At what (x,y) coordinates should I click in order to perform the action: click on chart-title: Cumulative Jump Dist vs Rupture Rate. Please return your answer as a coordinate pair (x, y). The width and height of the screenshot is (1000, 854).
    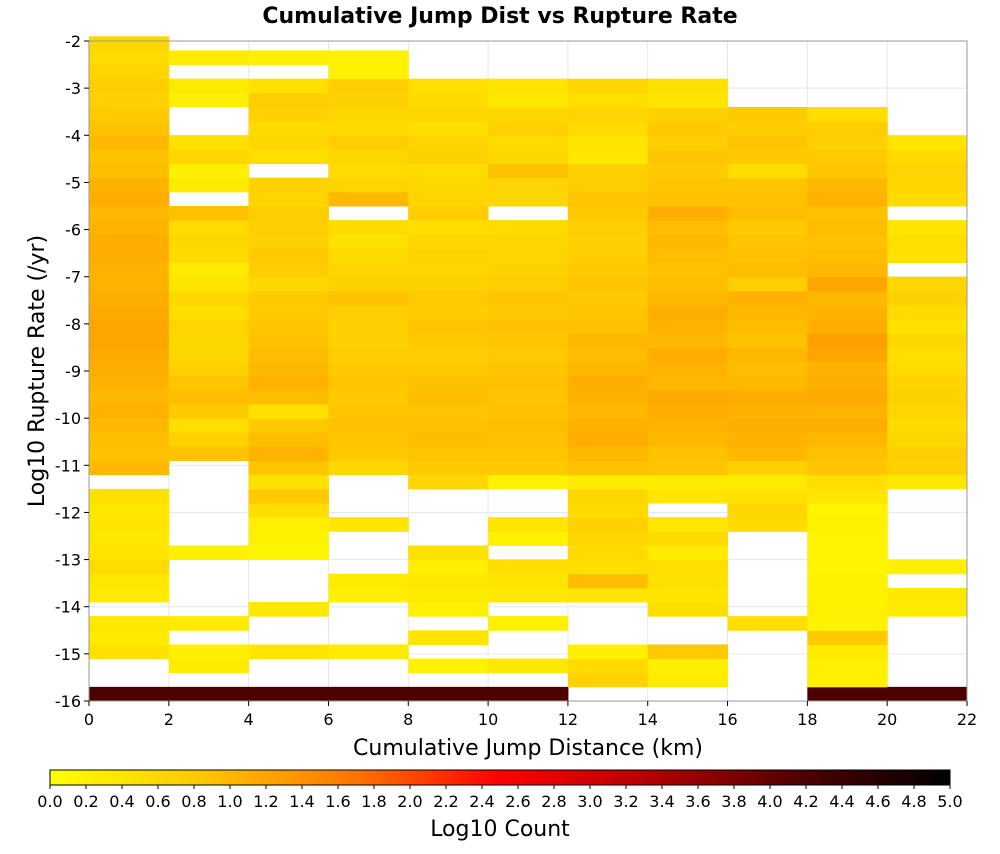
    Looking at the image, I should click on (499, 16).